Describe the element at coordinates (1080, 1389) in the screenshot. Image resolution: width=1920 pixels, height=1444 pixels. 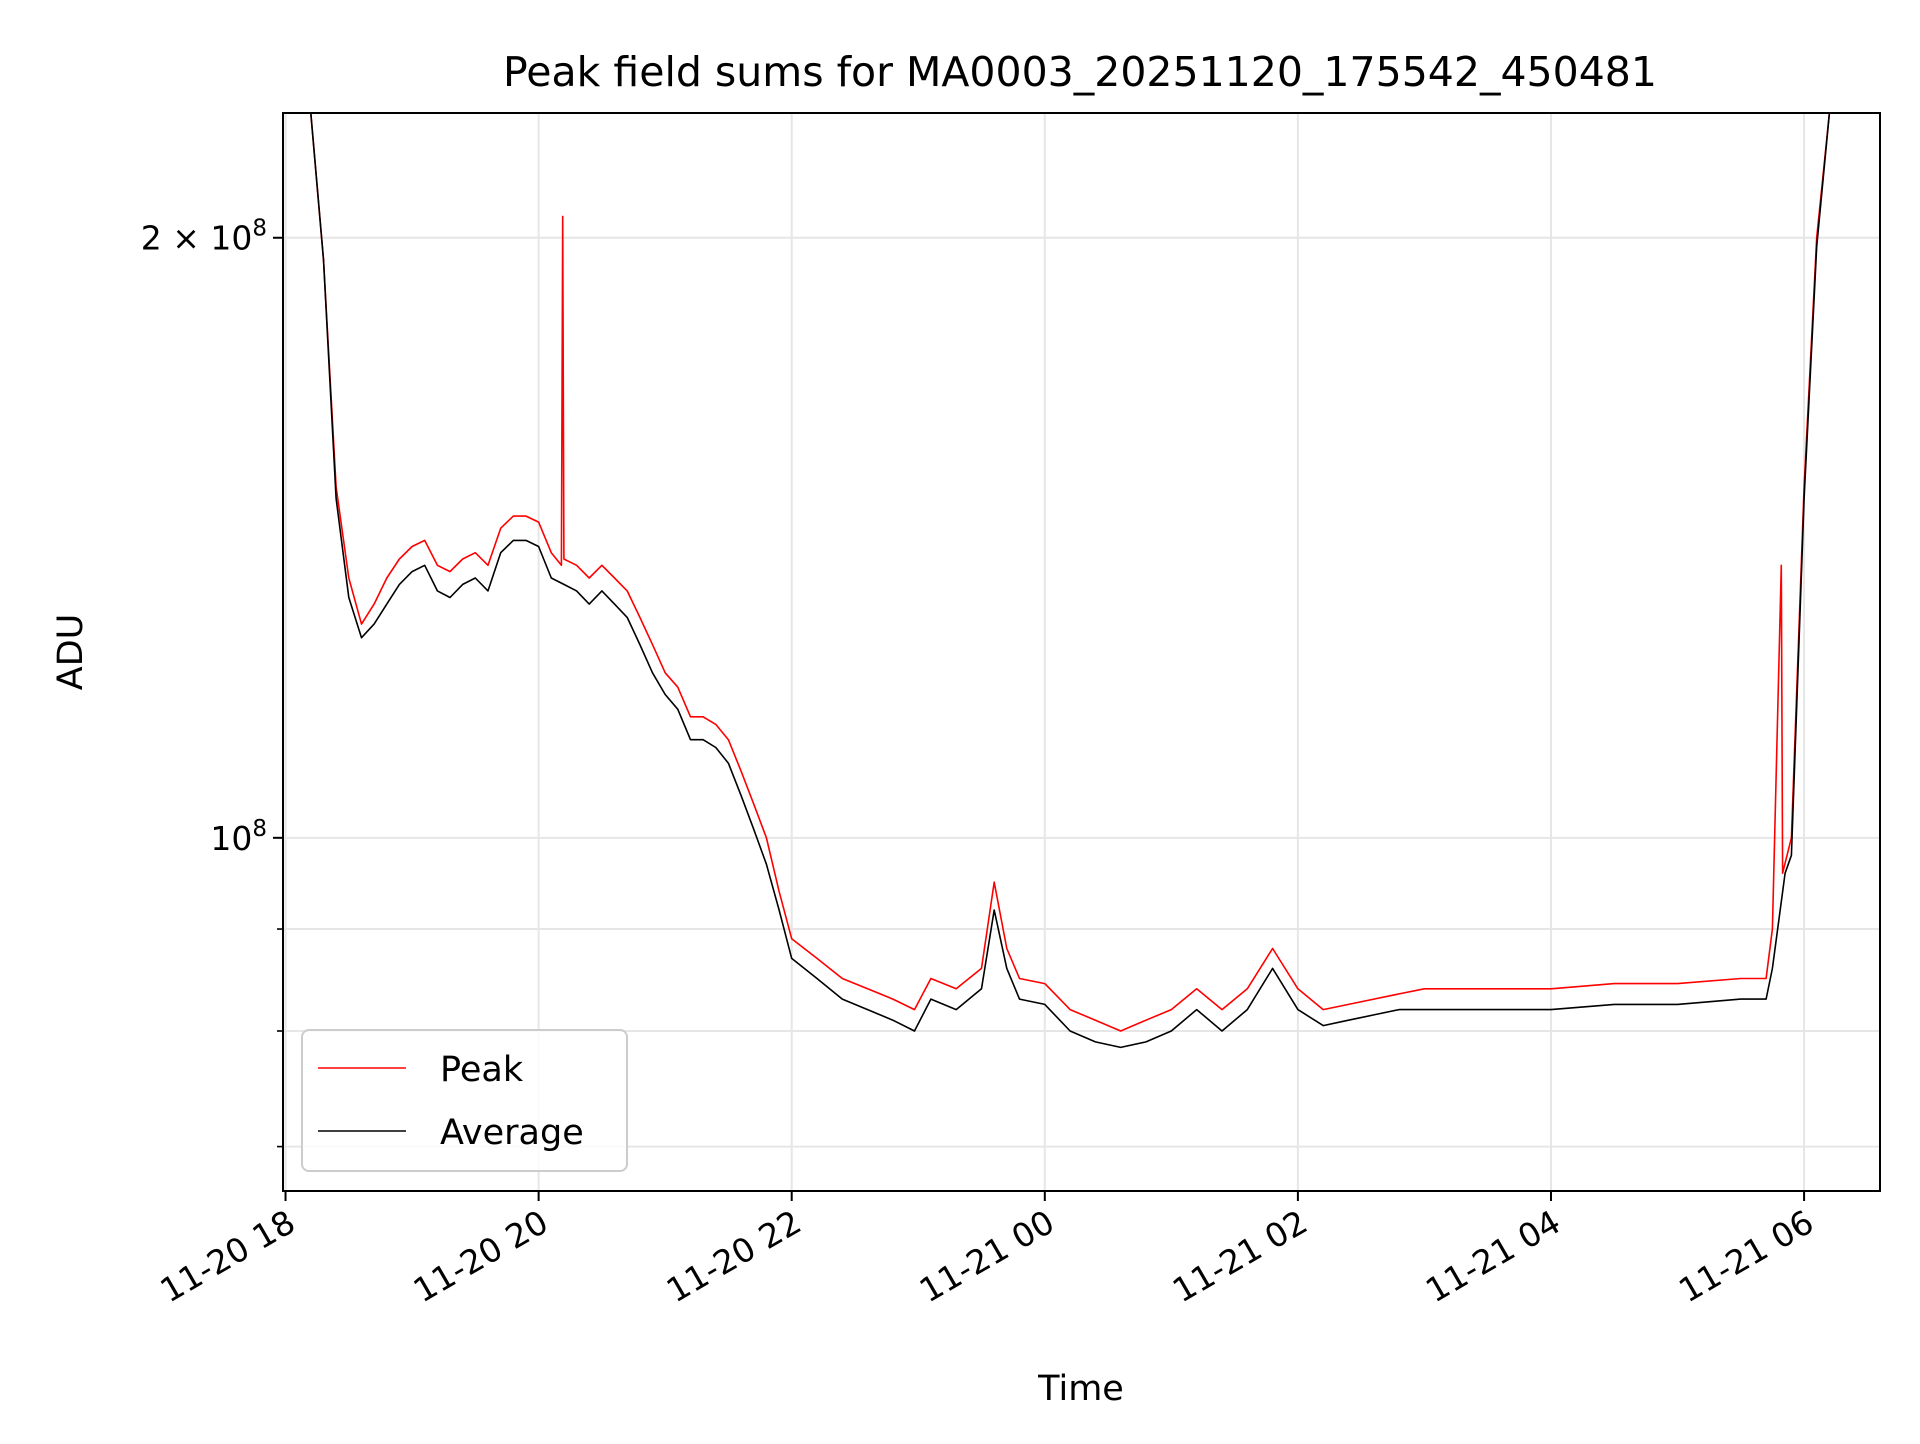
I see `x-axis-label: Time` at that location.